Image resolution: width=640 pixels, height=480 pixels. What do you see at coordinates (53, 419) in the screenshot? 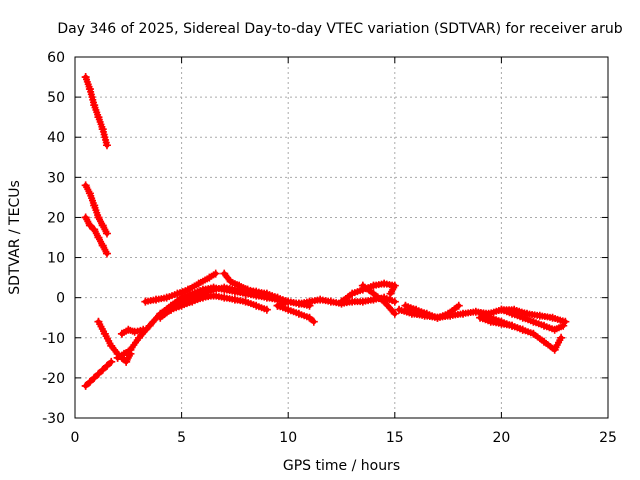
I see `y-tick-label: -30` at bounding box center [53, 419].